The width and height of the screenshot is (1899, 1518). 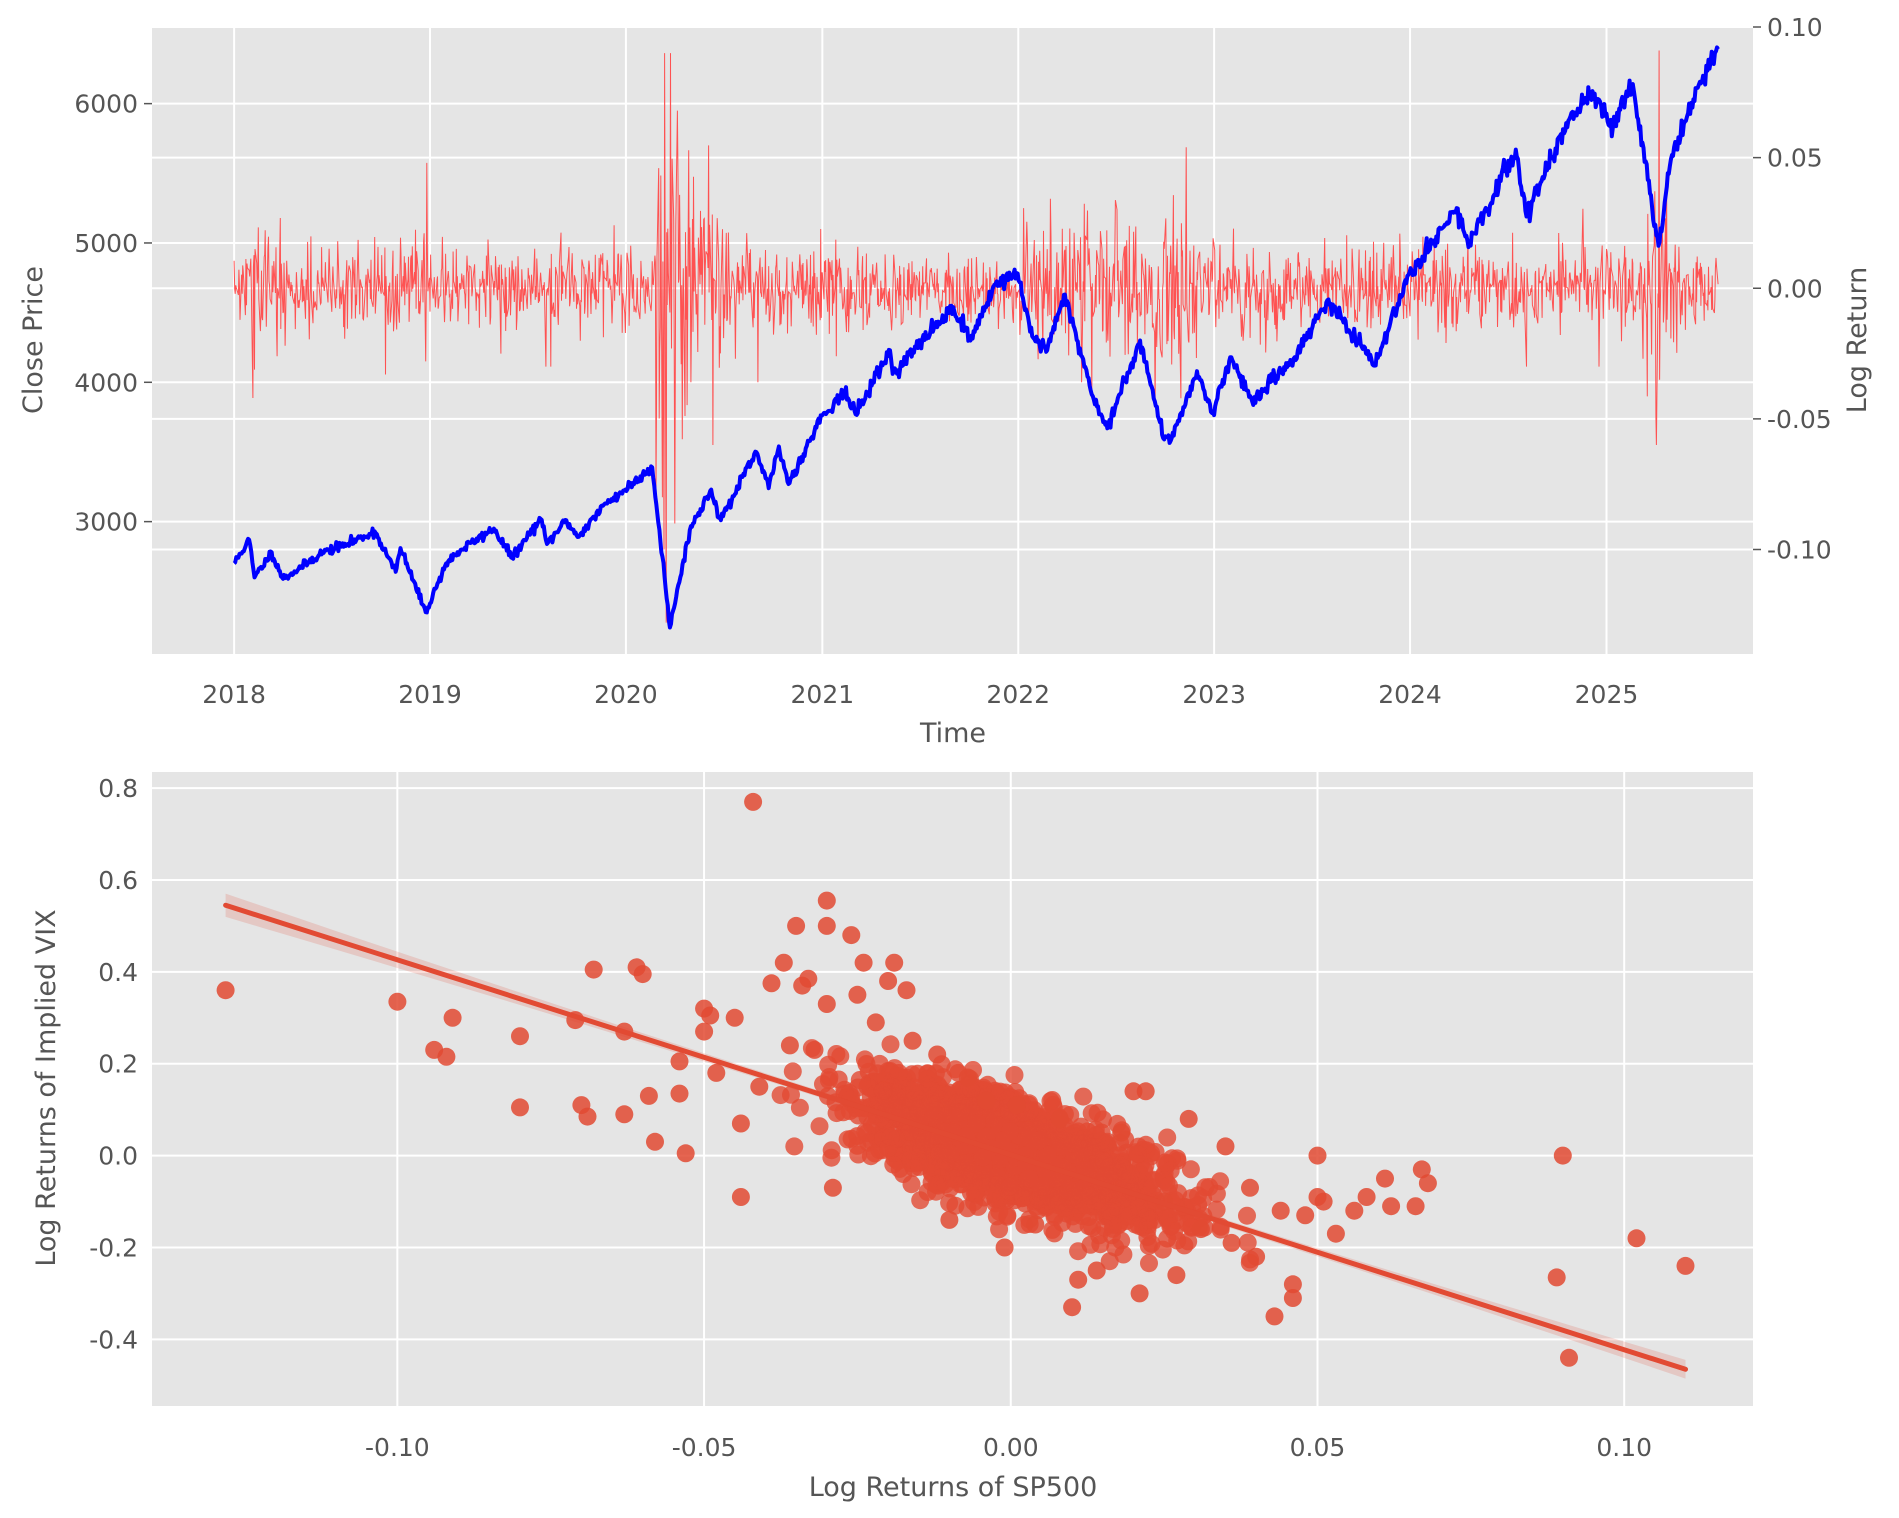 I want to click on top-x-tick-label: 2019, so click(x=430, y=694).